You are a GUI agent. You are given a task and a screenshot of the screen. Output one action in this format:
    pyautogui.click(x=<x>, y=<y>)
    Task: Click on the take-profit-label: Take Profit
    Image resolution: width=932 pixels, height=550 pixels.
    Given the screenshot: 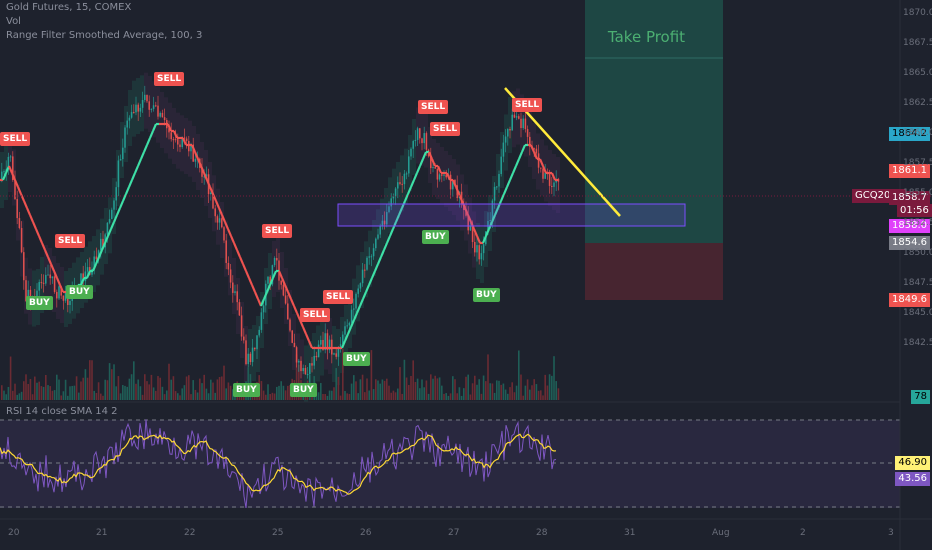 What is the action you would take?
    pyautogui.click(x=646, y=37)
    